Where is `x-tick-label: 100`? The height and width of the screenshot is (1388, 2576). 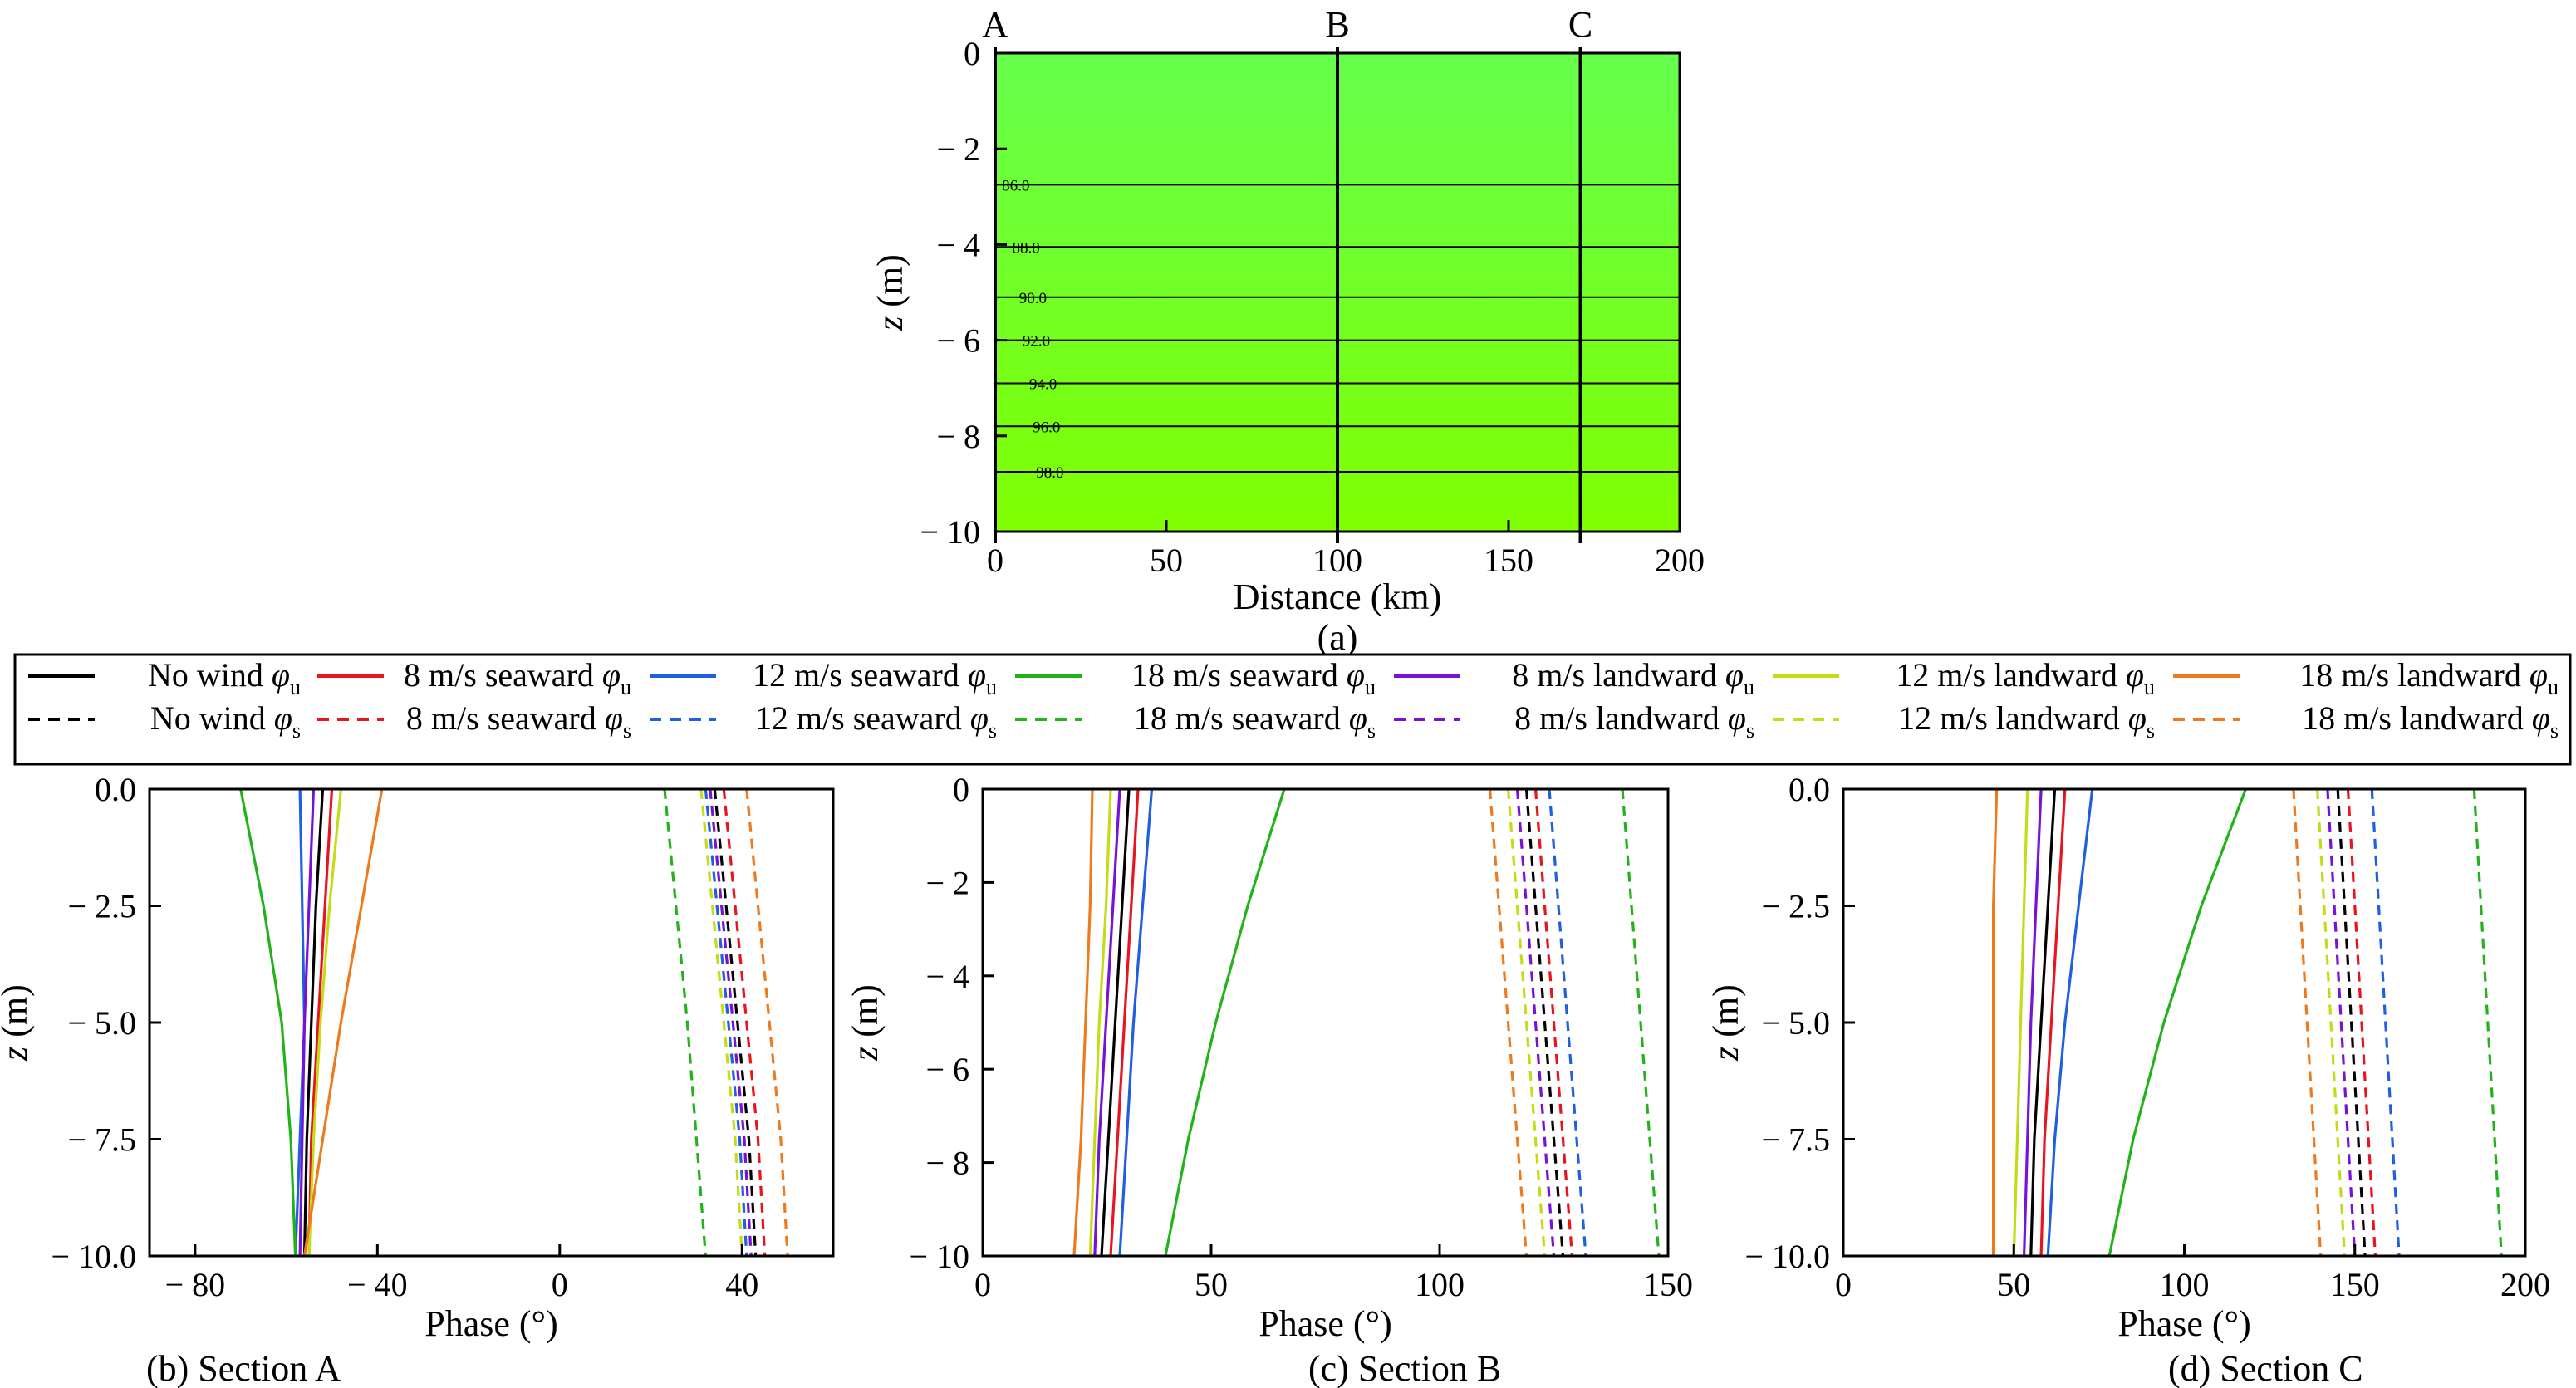
x-tick-label: 100 is located at coordinates (1440, 1284).